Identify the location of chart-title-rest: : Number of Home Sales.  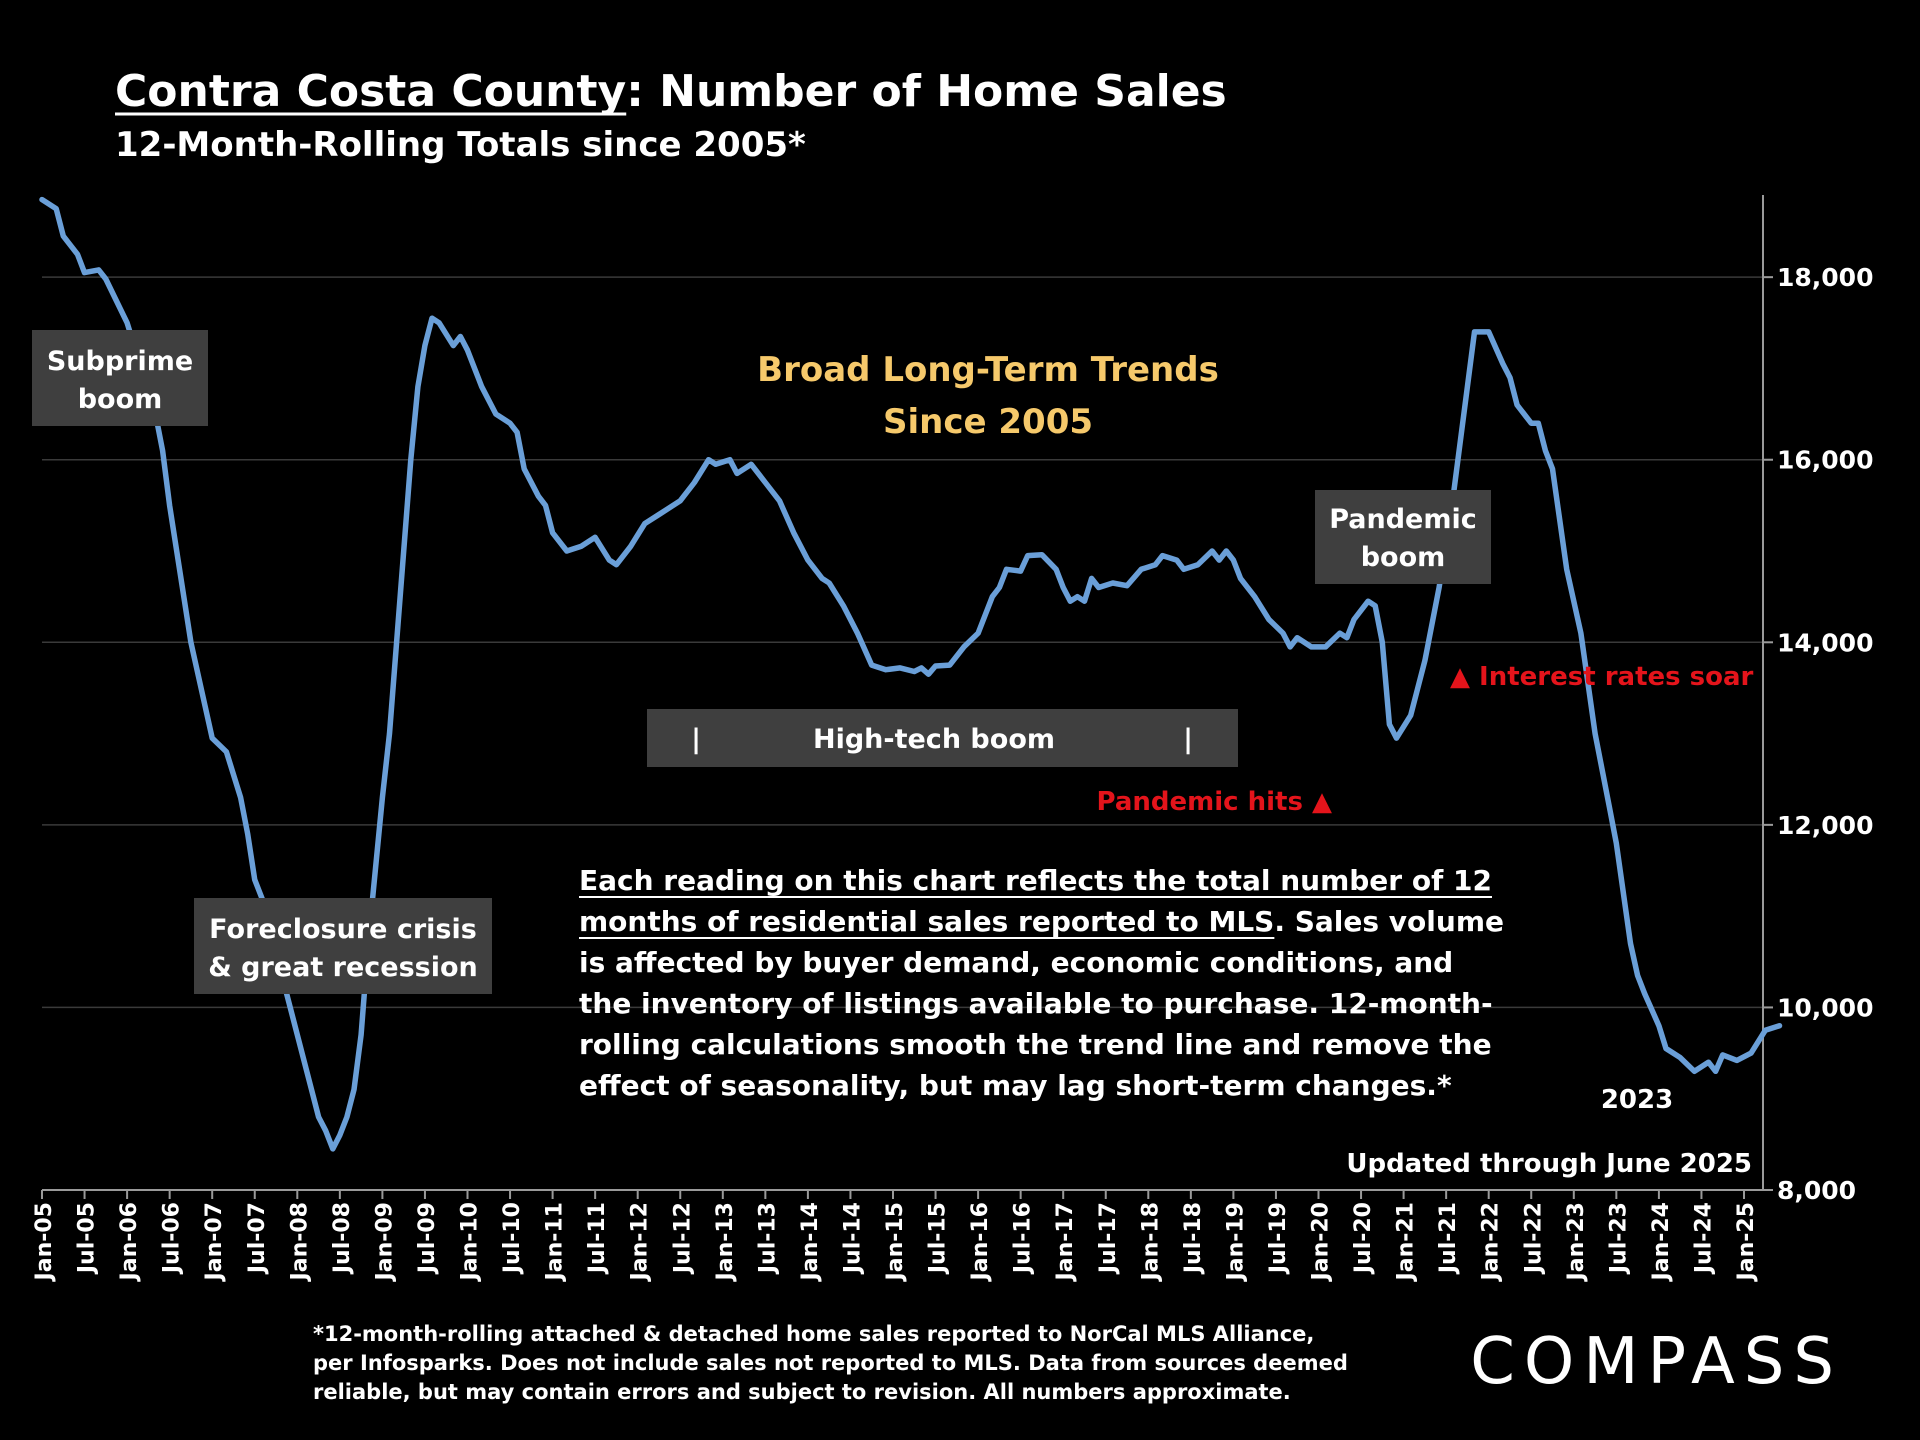
(926, 91).